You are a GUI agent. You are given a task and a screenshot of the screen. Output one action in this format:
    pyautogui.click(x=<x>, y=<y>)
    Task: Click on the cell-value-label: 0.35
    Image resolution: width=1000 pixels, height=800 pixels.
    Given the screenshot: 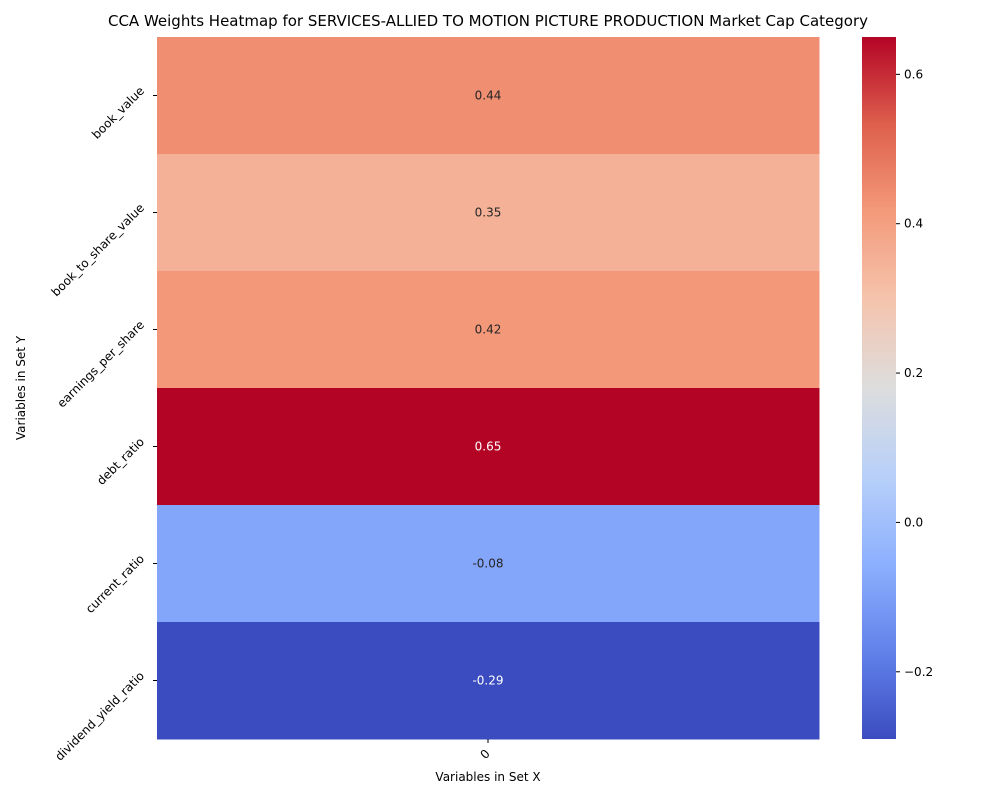 What is the action you would take?
    pyautogui.click(x=488, y=213)
    